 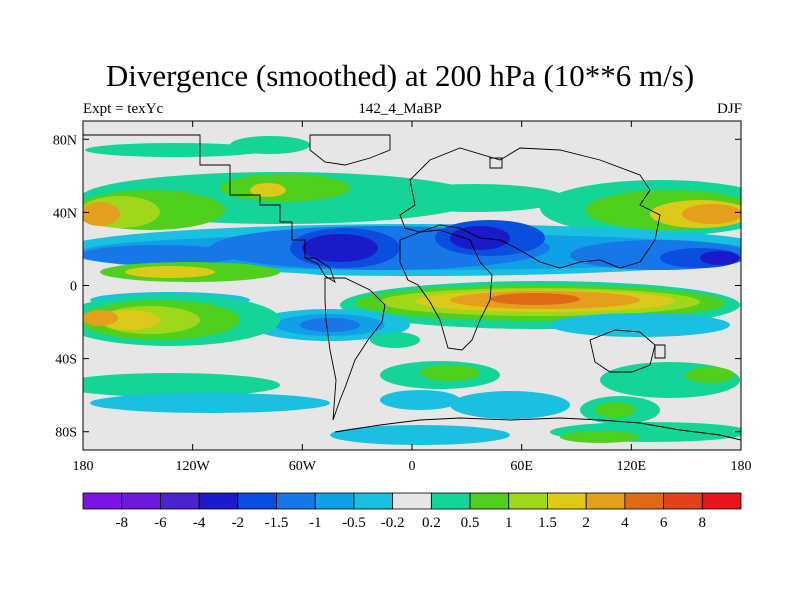 I want to click on colorbar-label: -2, so click(x=238, y=523).